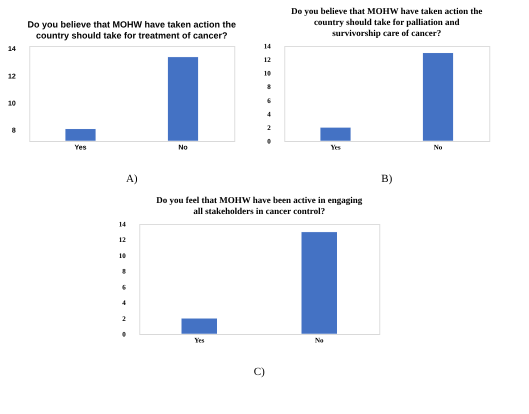  What do you see at coordinates (259, 205) in the screenshot?
I see `chart-title: Do you feel that MOHW have been active in engaging all stakeholders in cancer control?` at bounding box center [259, 205].